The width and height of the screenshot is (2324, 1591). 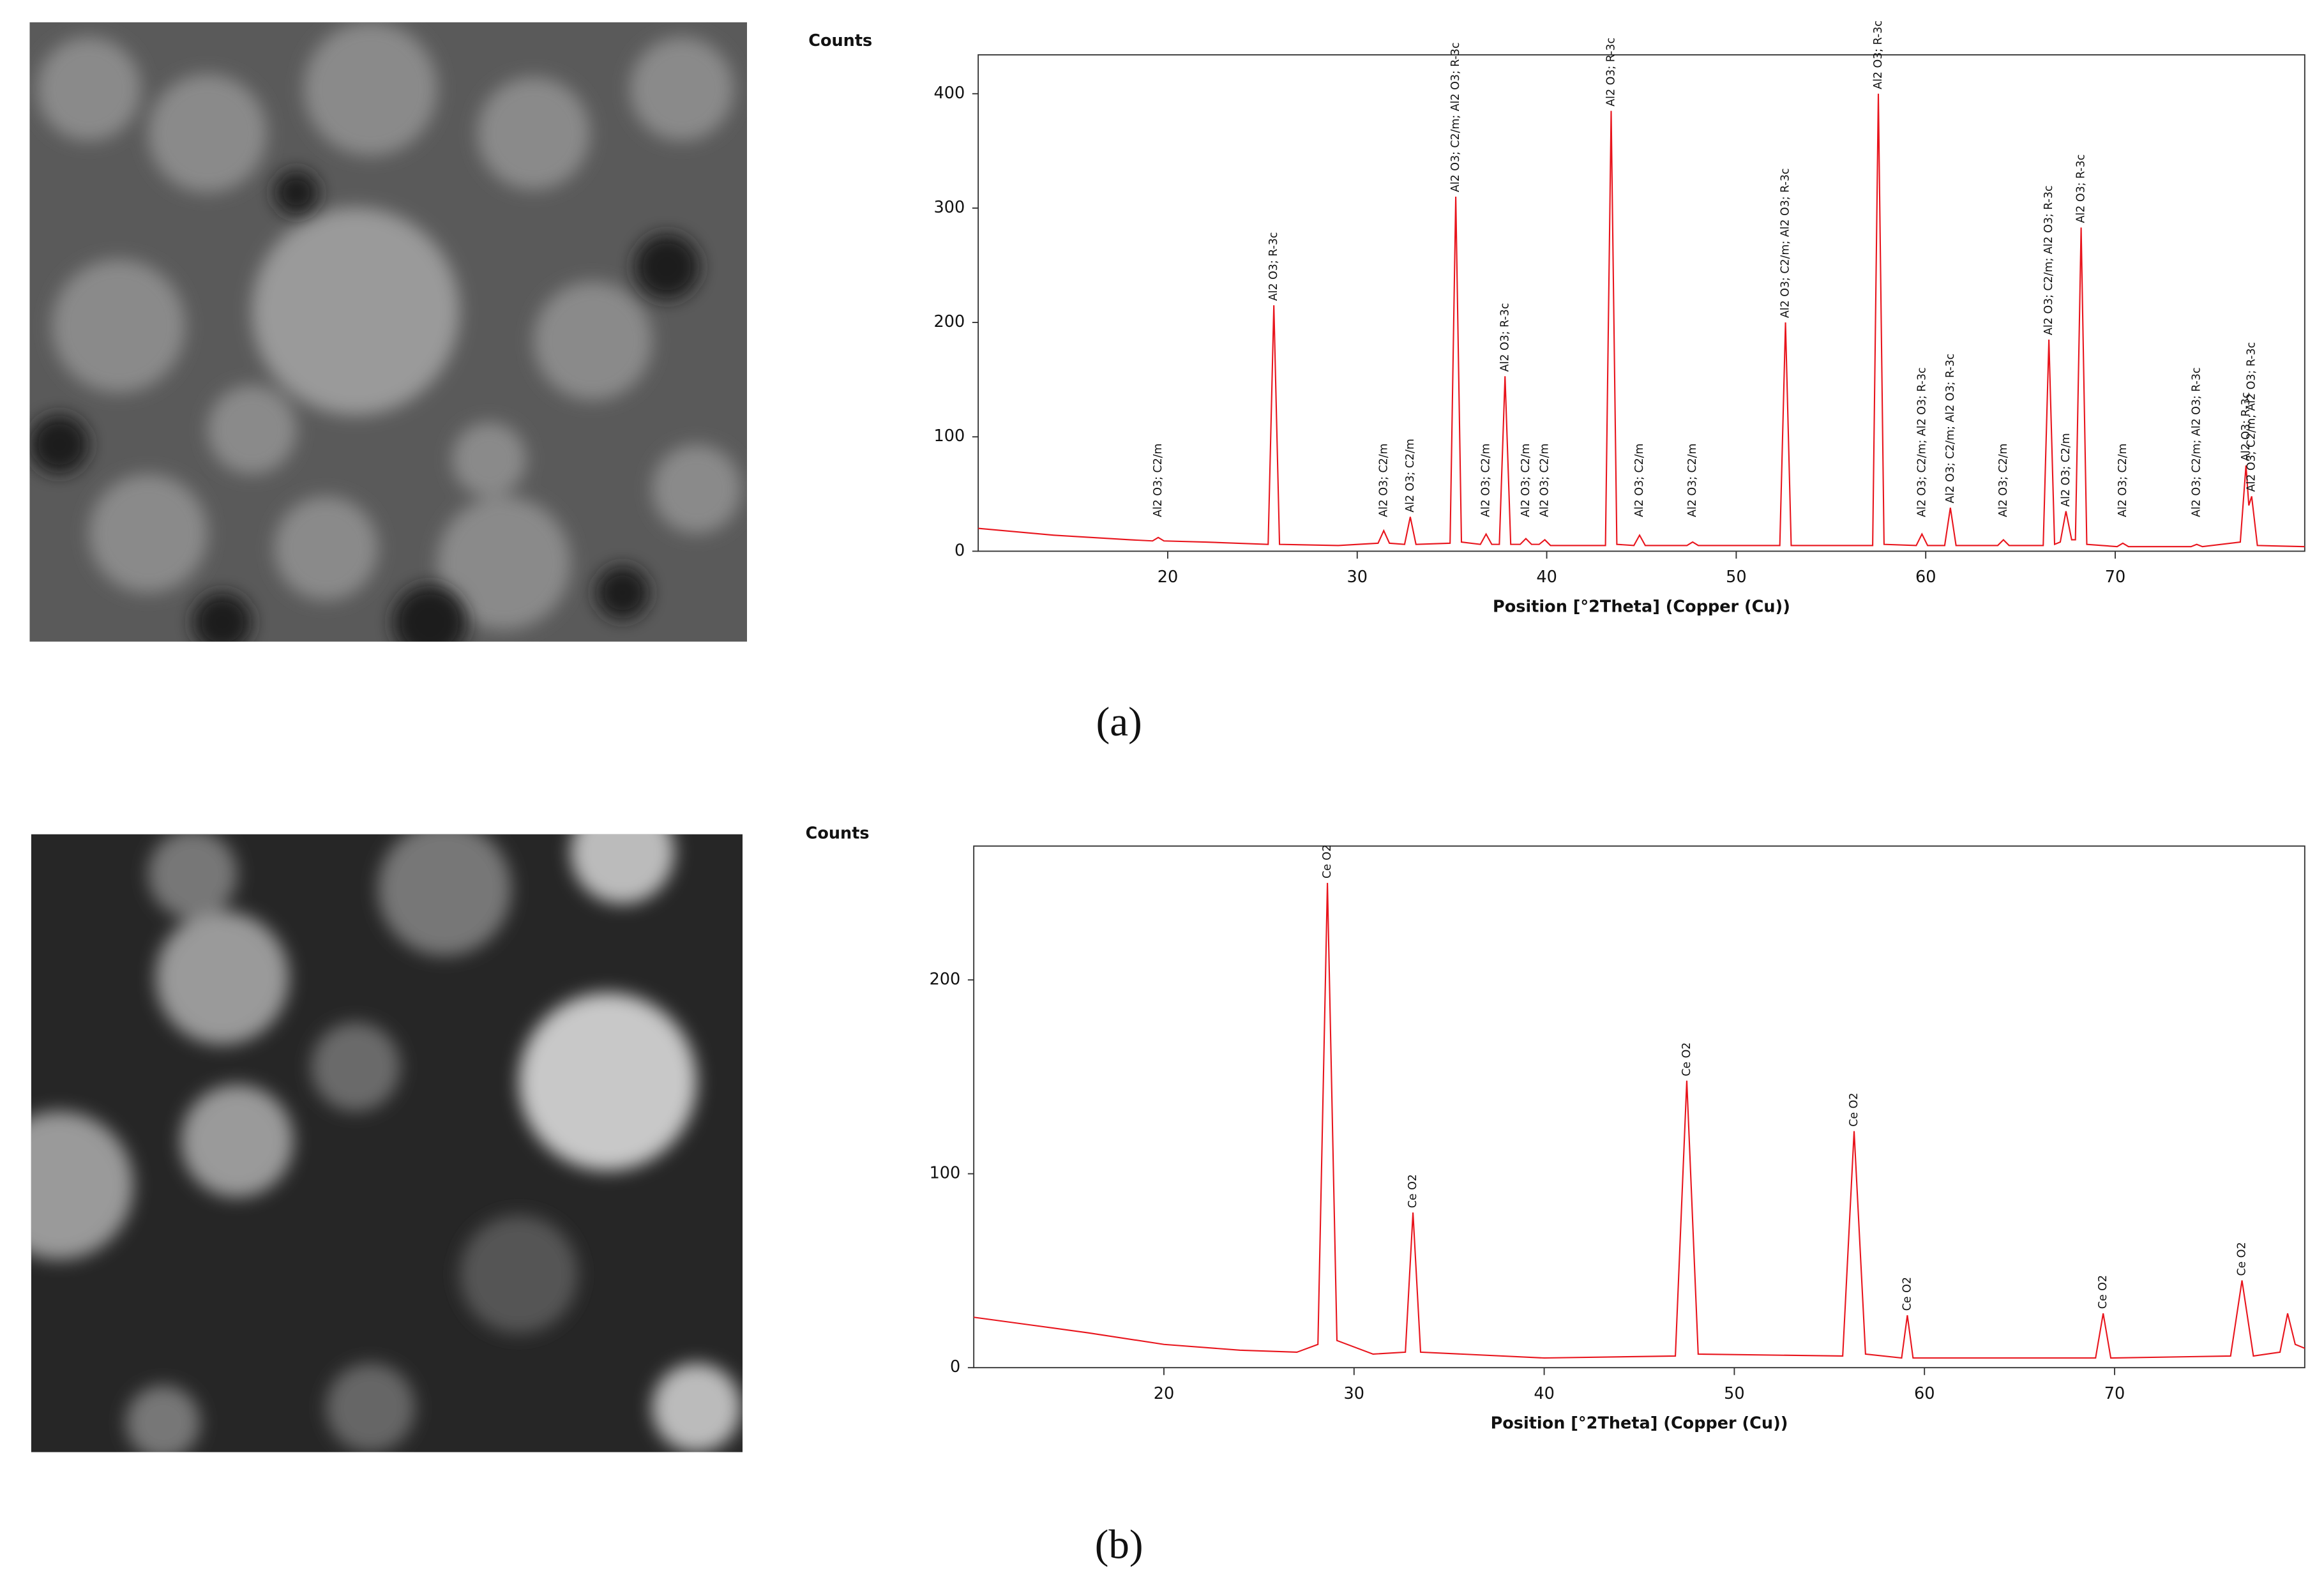 I want to click on y-tick-label: 400, so click(x=949, y=93).